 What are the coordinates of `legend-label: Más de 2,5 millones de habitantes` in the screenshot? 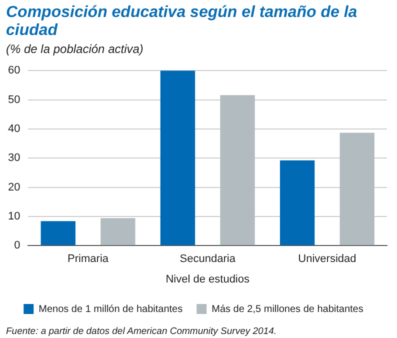 It's located at (288, 309).